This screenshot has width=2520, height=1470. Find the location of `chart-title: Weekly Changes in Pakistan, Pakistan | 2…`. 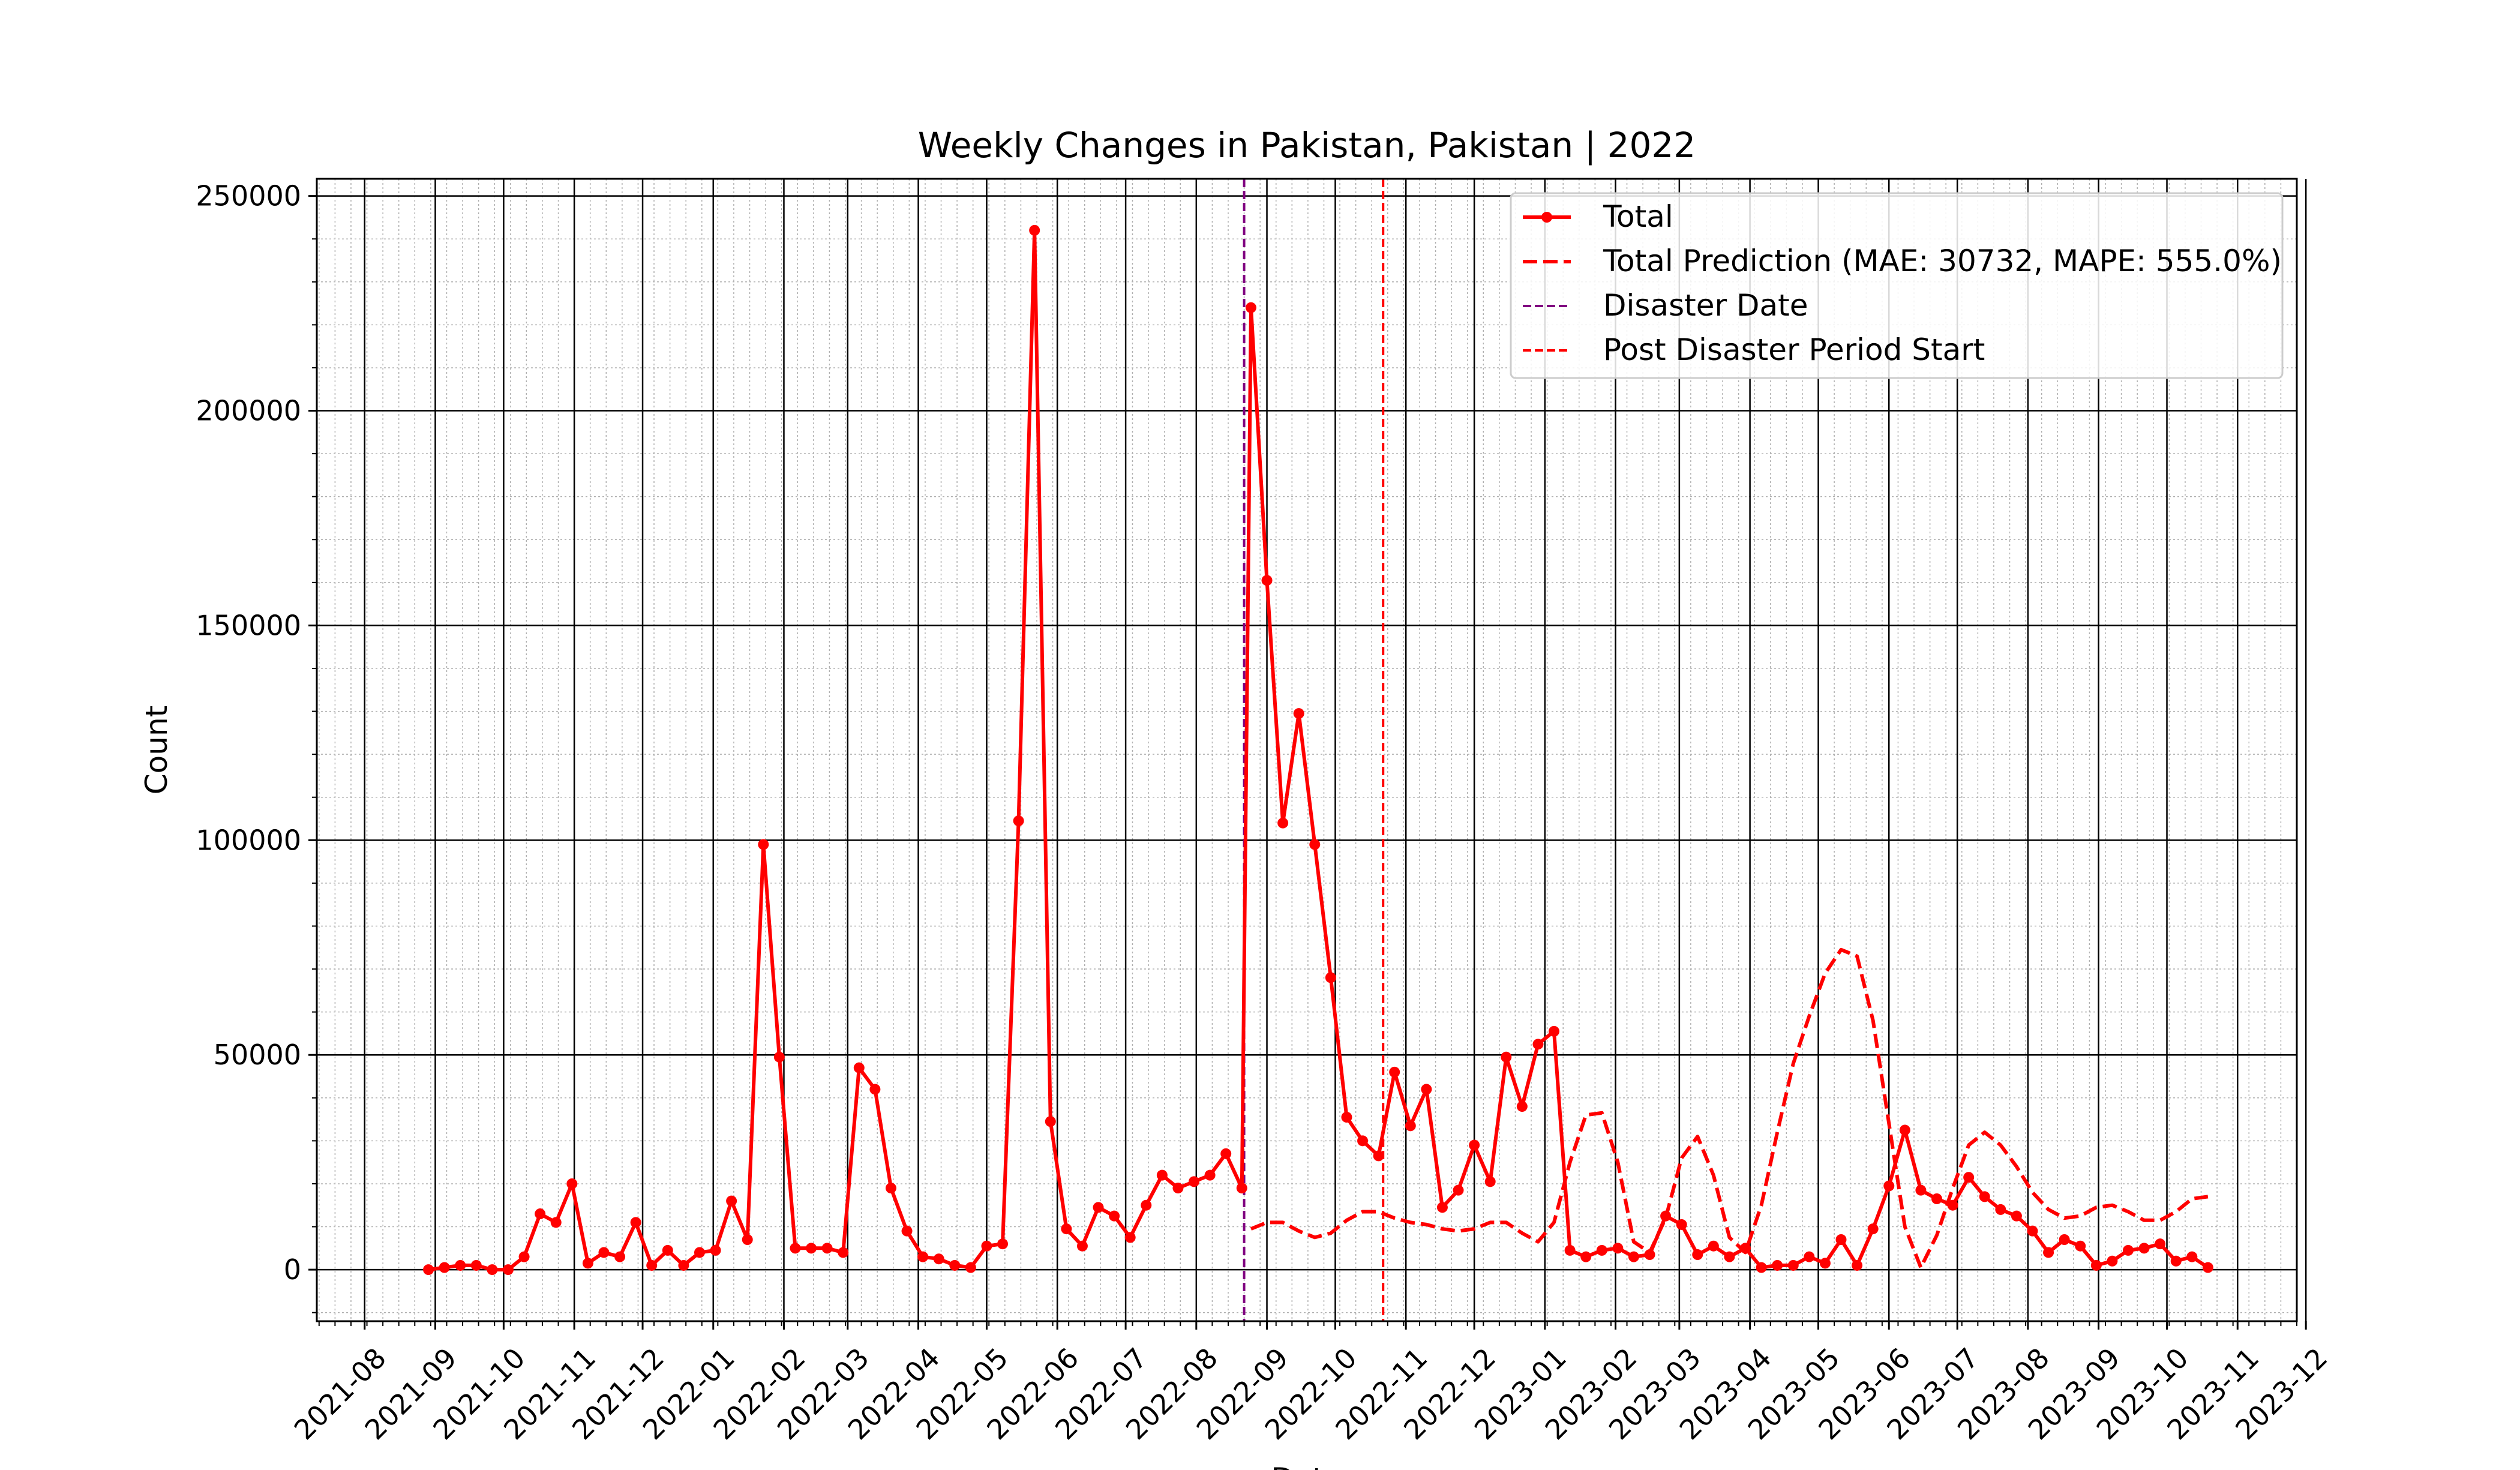

chart-title: Weekly Changes in Pakistan, Pakistan | 2… is located at coordinates (1307, 145).